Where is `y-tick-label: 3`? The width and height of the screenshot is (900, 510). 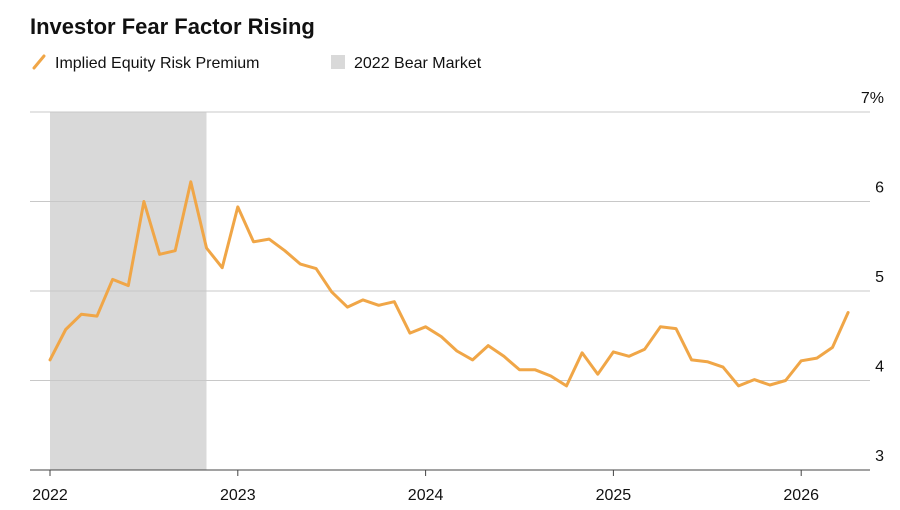 y-tick-label: 3 is located at coordinates (879, 456).